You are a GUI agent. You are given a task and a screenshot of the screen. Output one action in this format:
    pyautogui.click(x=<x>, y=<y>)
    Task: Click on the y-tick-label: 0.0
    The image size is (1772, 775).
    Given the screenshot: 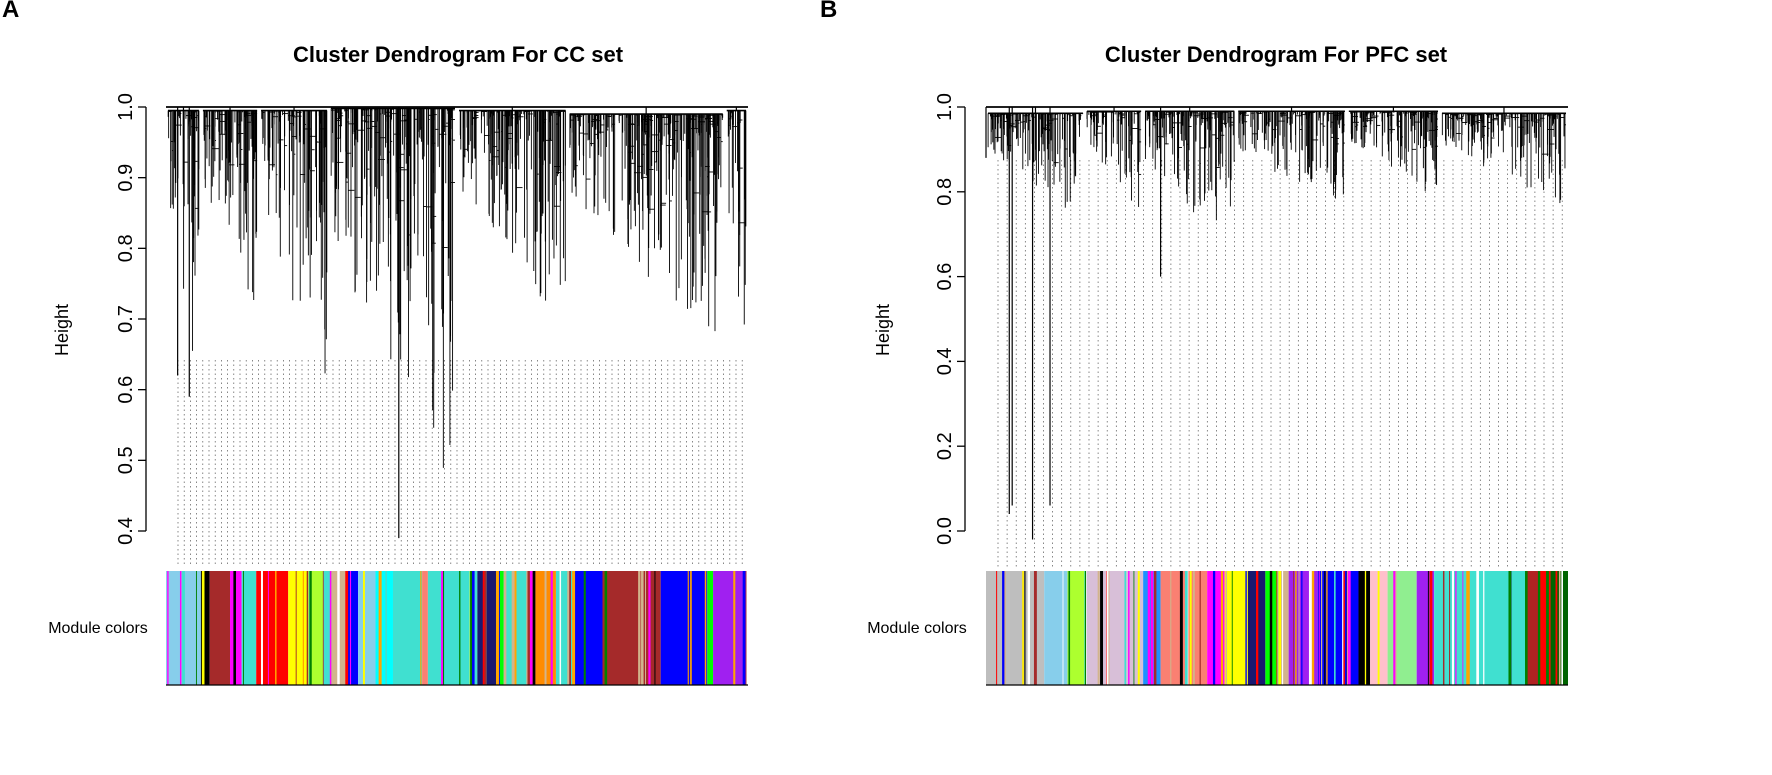 What is the action you would take?
    pyautogui.click(x=945, y=531)
    